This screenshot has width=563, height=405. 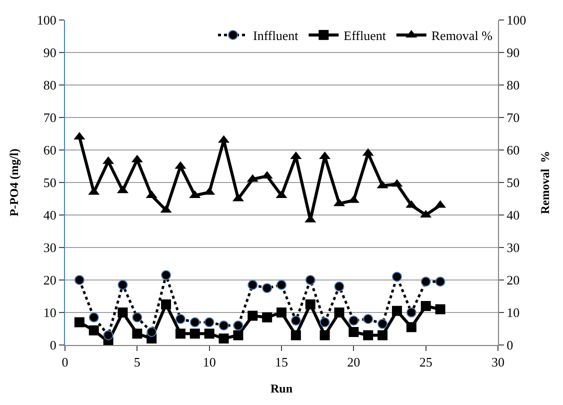 What do you see at coordinates (513, 52) in the screenshot?
I see `y2-tick-label: 90` at bounding box center [513, 52].